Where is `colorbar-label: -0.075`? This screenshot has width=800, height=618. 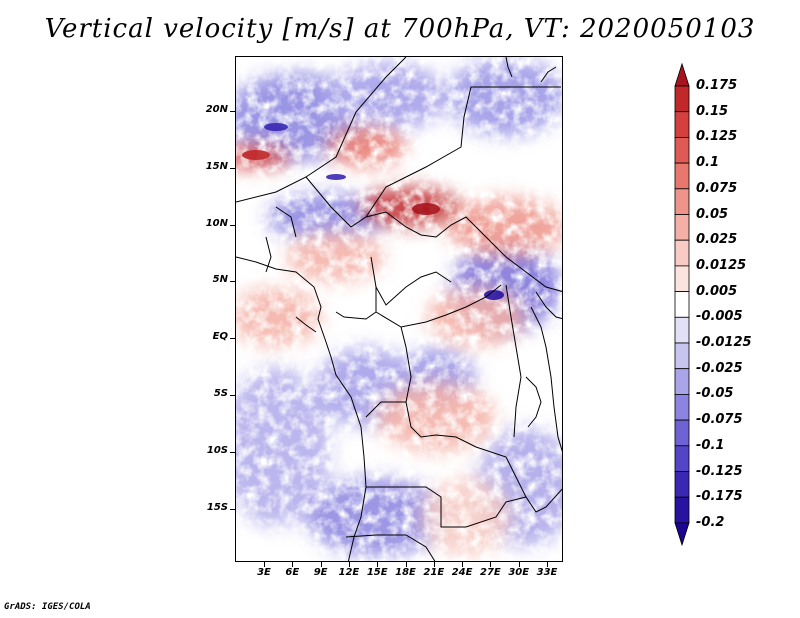
colorbar-label: -0.075 is located at coordinates (719, 420).